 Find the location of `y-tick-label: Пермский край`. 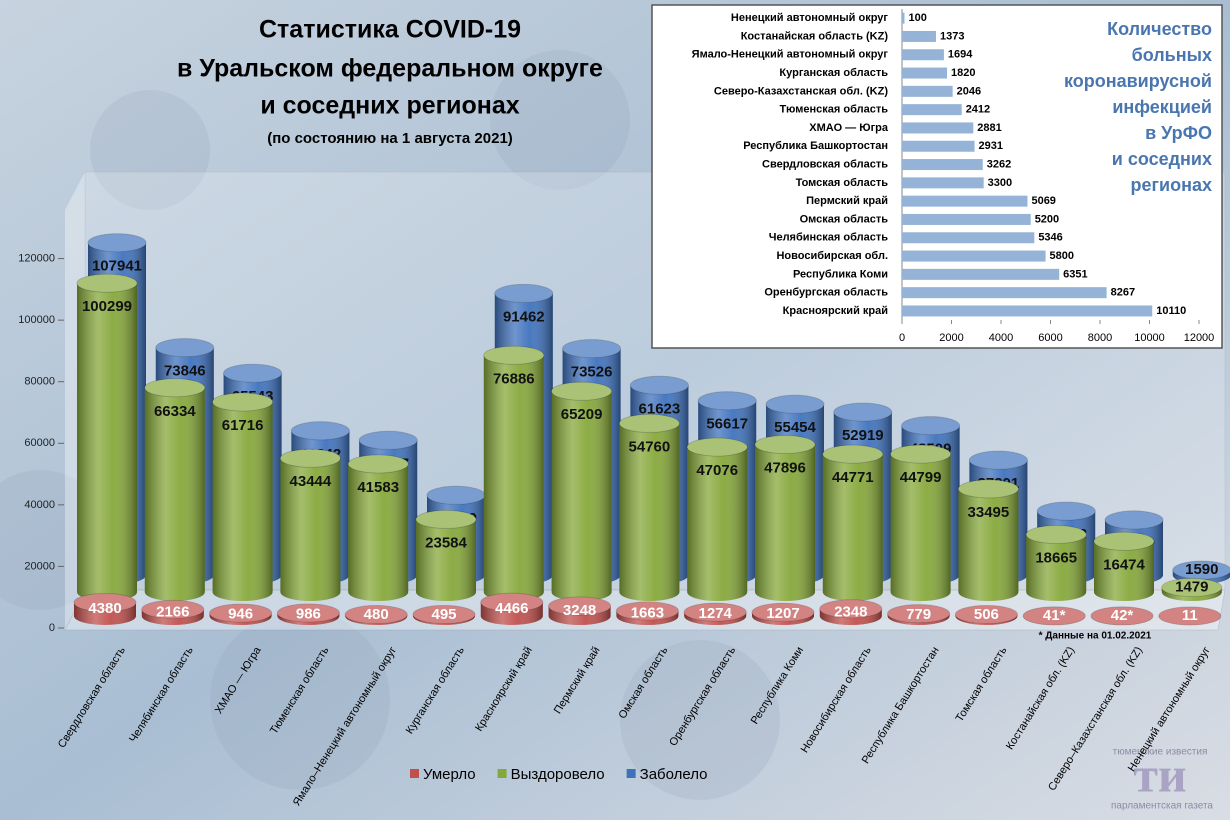

y-tick-label: Пермский край is located at coordinates (847, 201).